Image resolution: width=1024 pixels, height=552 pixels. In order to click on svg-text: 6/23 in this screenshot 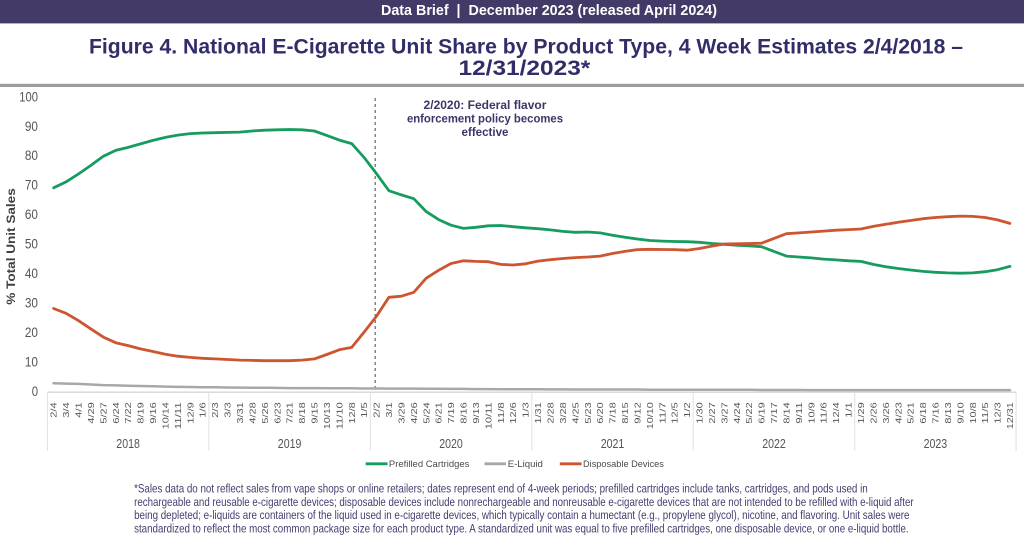, I will do `click(277, 413)`.